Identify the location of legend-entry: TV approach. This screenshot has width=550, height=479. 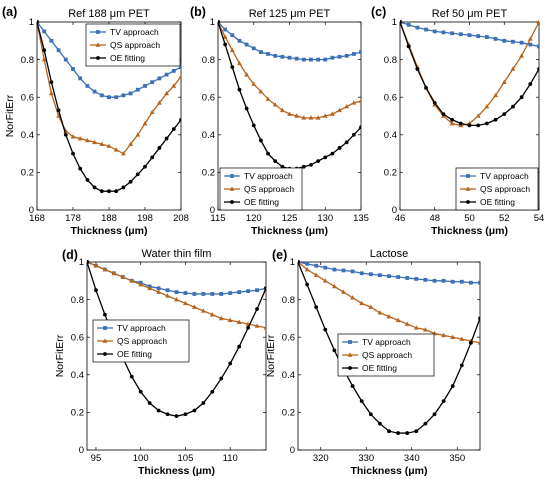
(134, 32).